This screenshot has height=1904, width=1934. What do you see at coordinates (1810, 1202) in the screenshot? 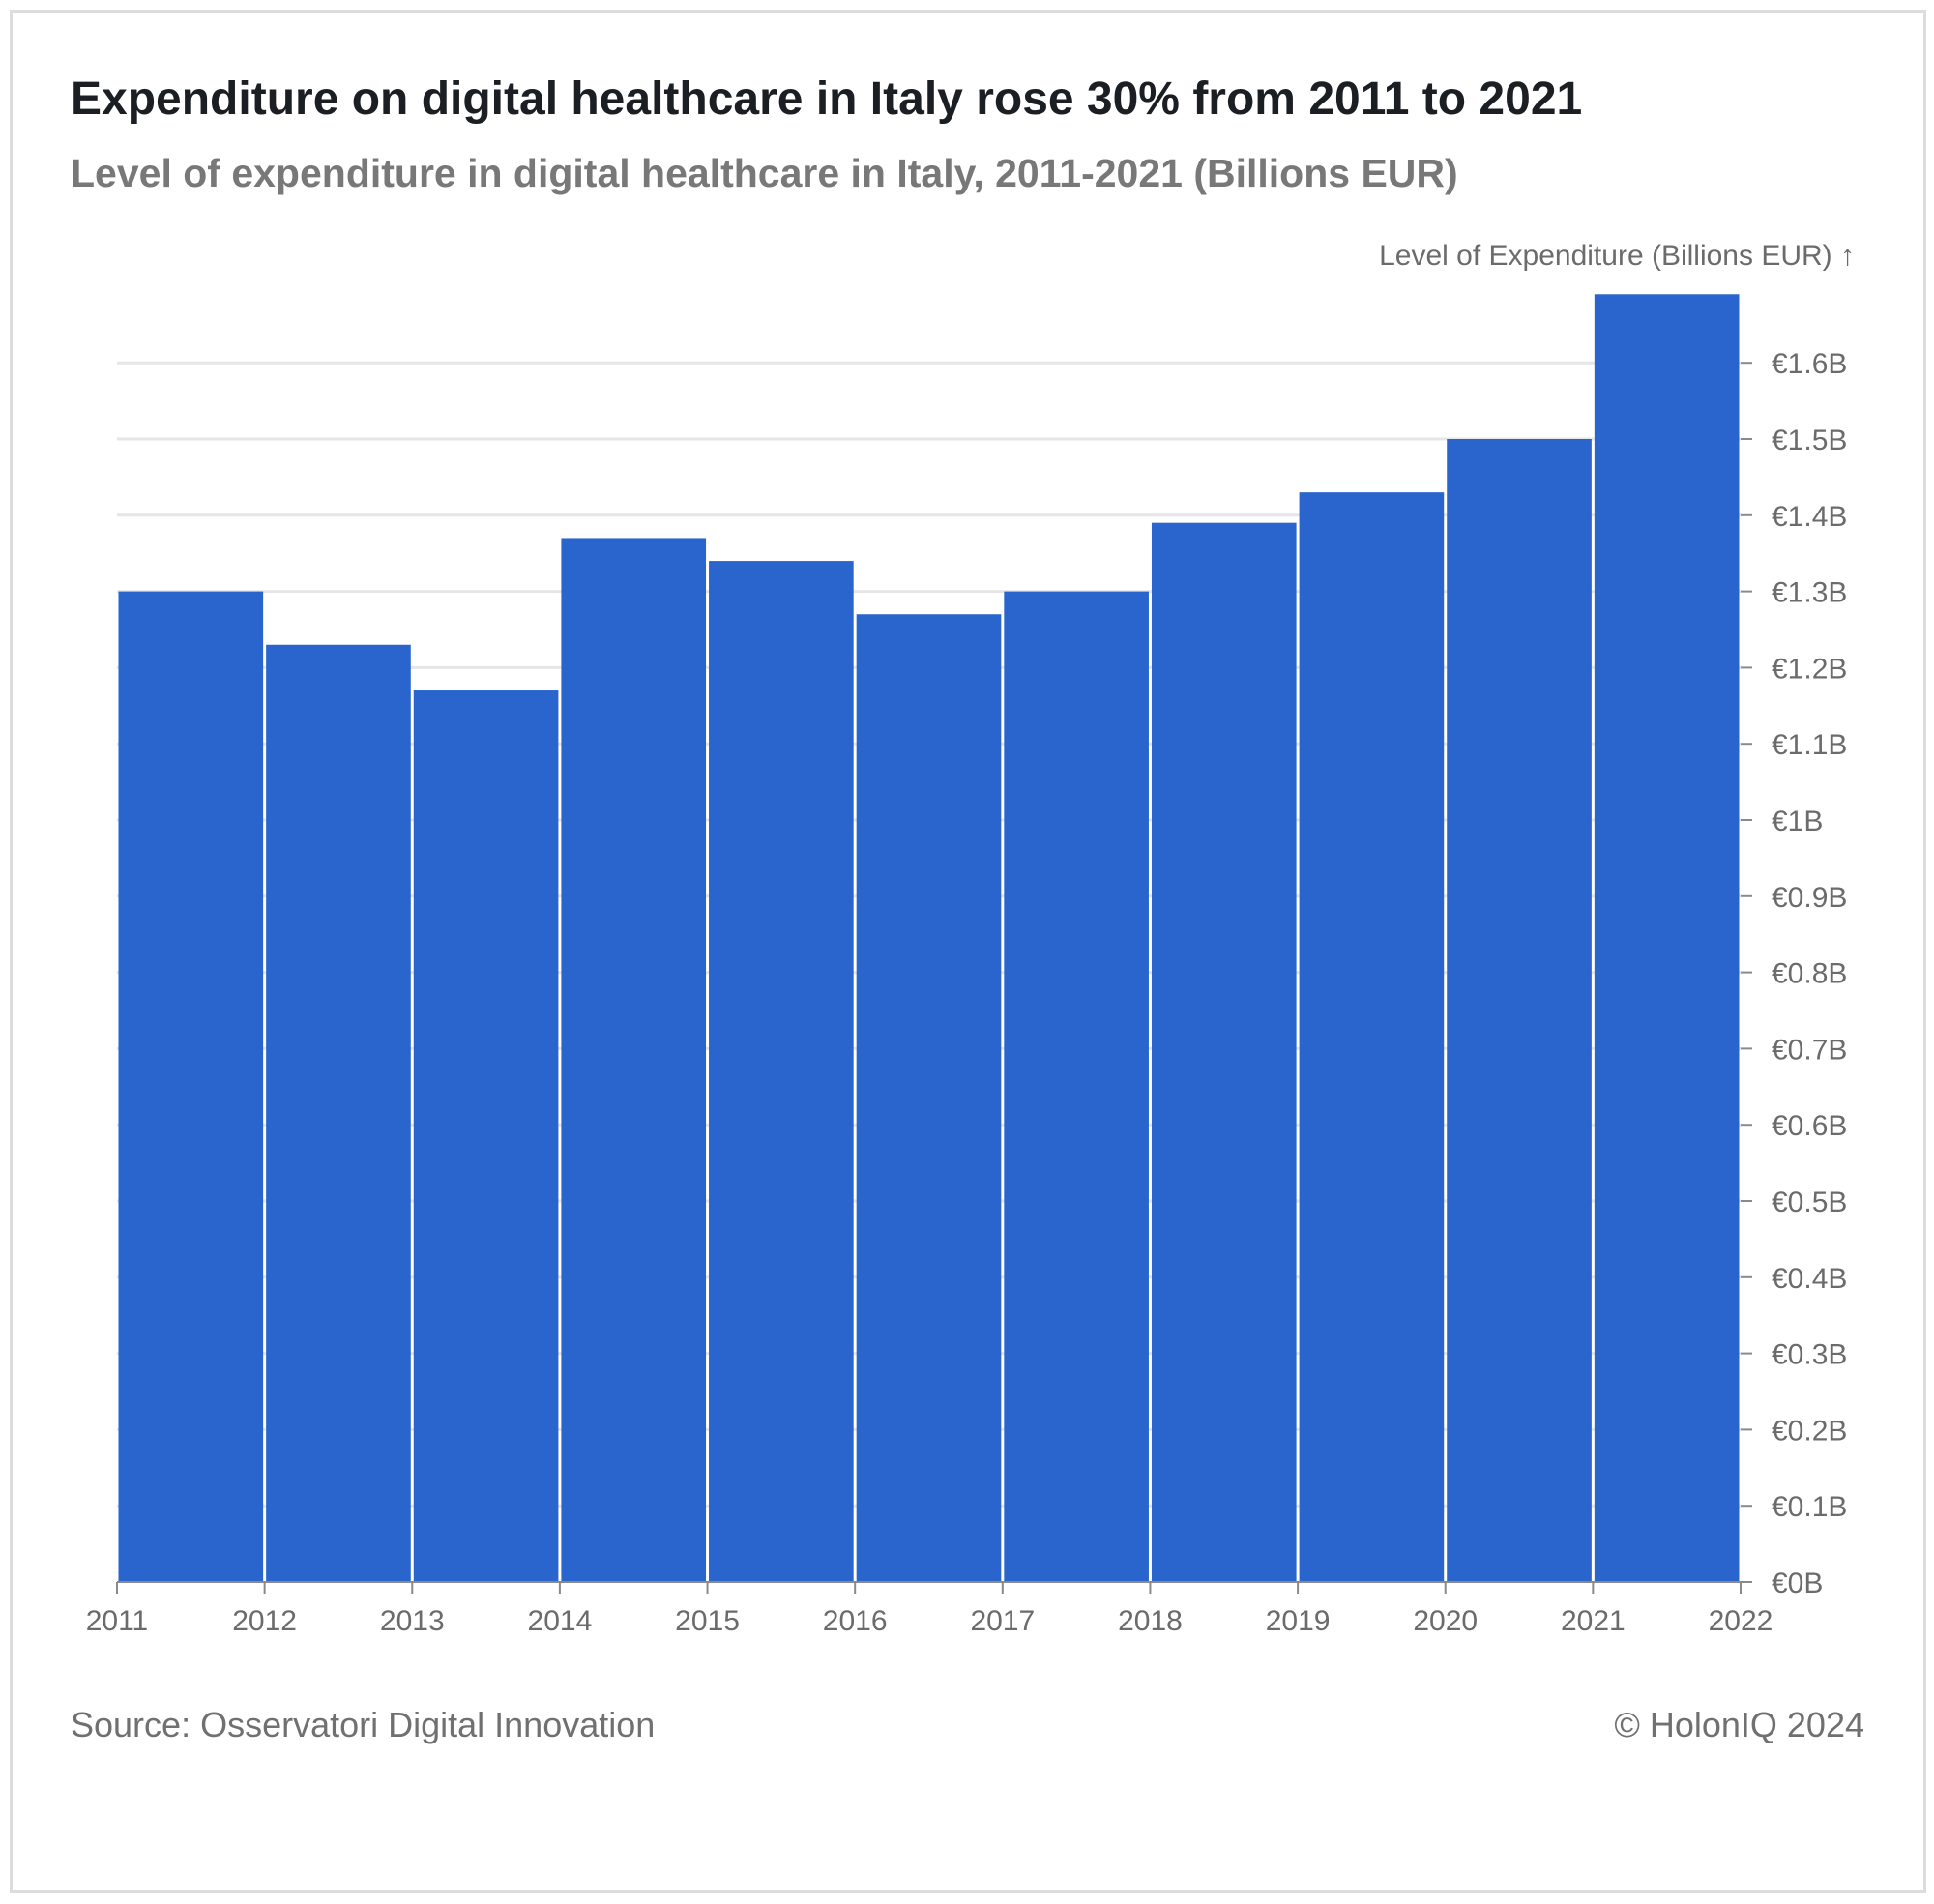
I see `y-tick-label: €0.5B` at bounding box center [1810, 1202].